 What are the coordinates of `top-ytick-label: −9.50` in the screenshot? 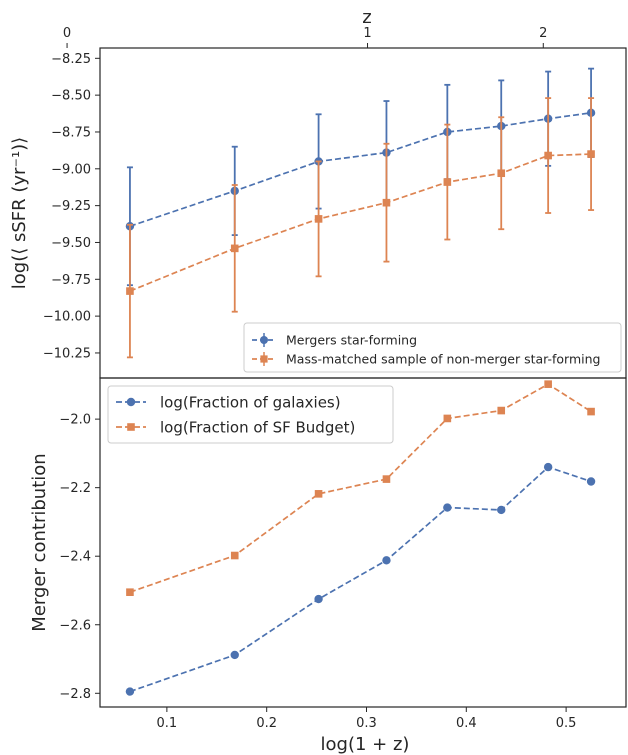 It's located at (71, 243).